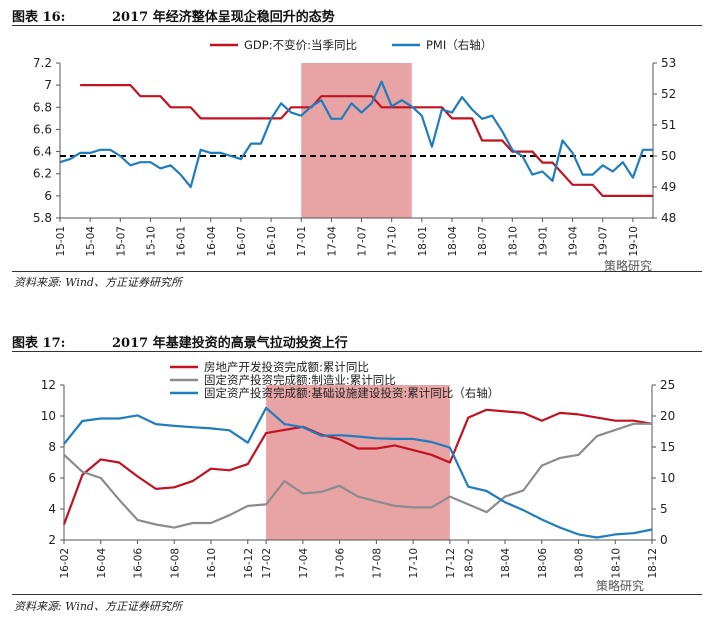  Describe the element at coordinates (300, 45) in the screenshot. I see `legend-label: GDP:不变价:当季同比` at that location.